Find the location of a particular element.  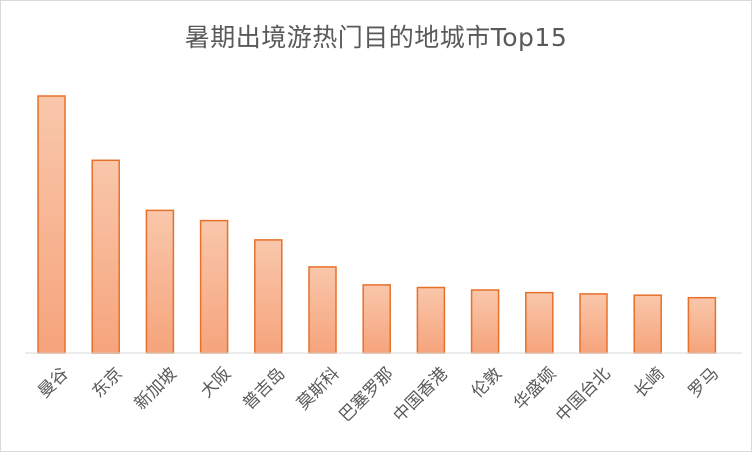

x-tick-label: 中国台北 is located at coordinates (583, 395).